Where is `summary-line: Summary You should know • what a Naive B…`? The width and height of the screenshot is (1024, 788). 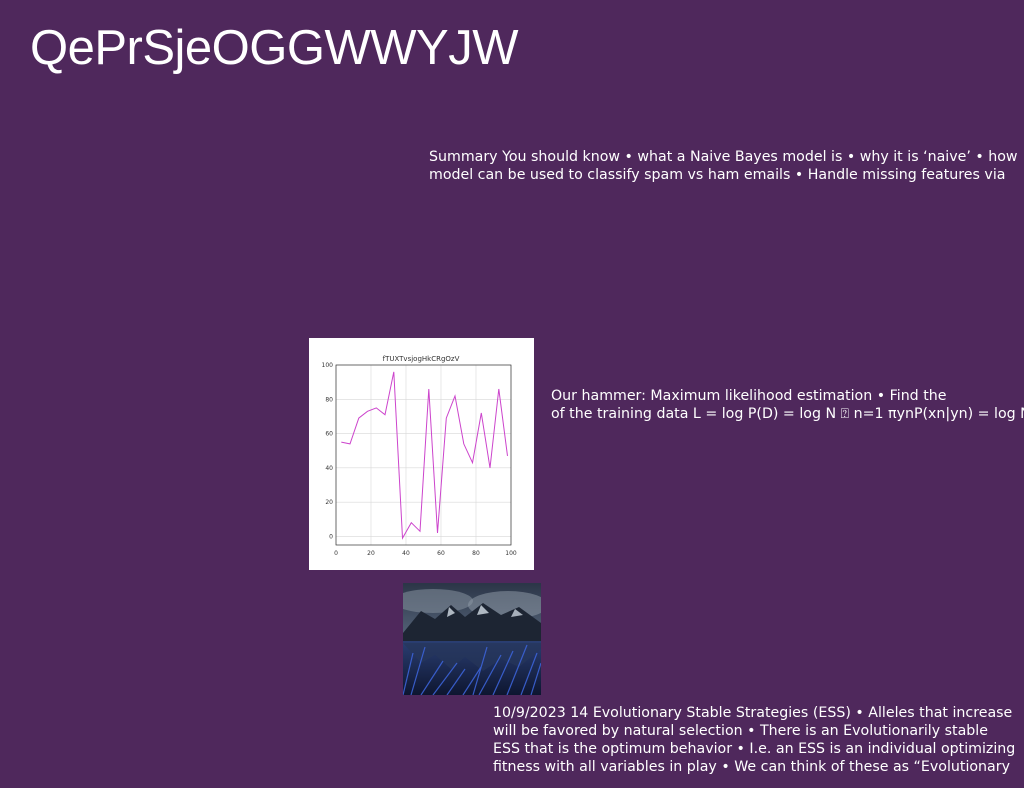
summary-line: Summary You should know • what a Naive B… is located at coordinates (723, 157).